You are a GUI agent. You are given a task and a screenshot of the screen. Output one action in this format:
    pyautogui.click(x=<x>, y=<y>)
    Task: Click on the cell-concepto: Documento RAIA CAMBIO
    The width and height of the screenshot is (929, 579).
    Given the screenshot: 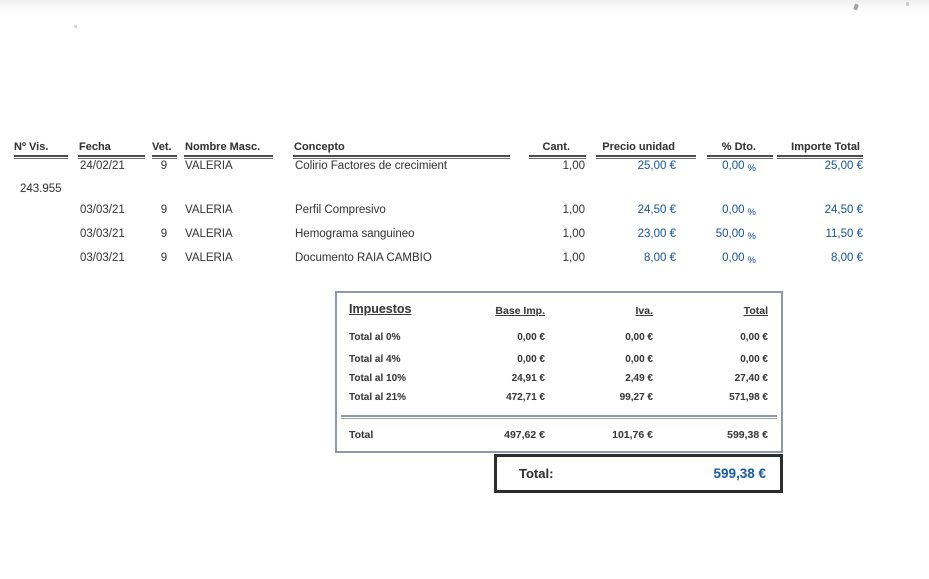 What is the action you would take?
    pyautogui.click(x=363, y=258)
    